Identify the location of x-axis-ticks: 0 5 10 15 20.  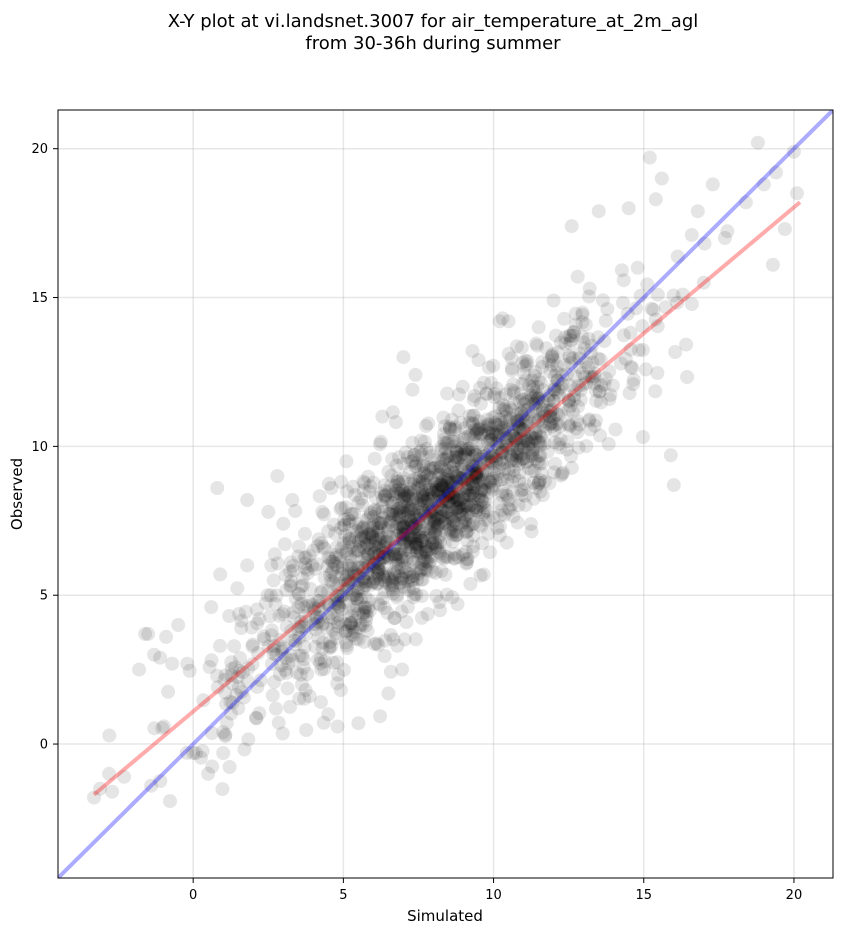
(495, 890).